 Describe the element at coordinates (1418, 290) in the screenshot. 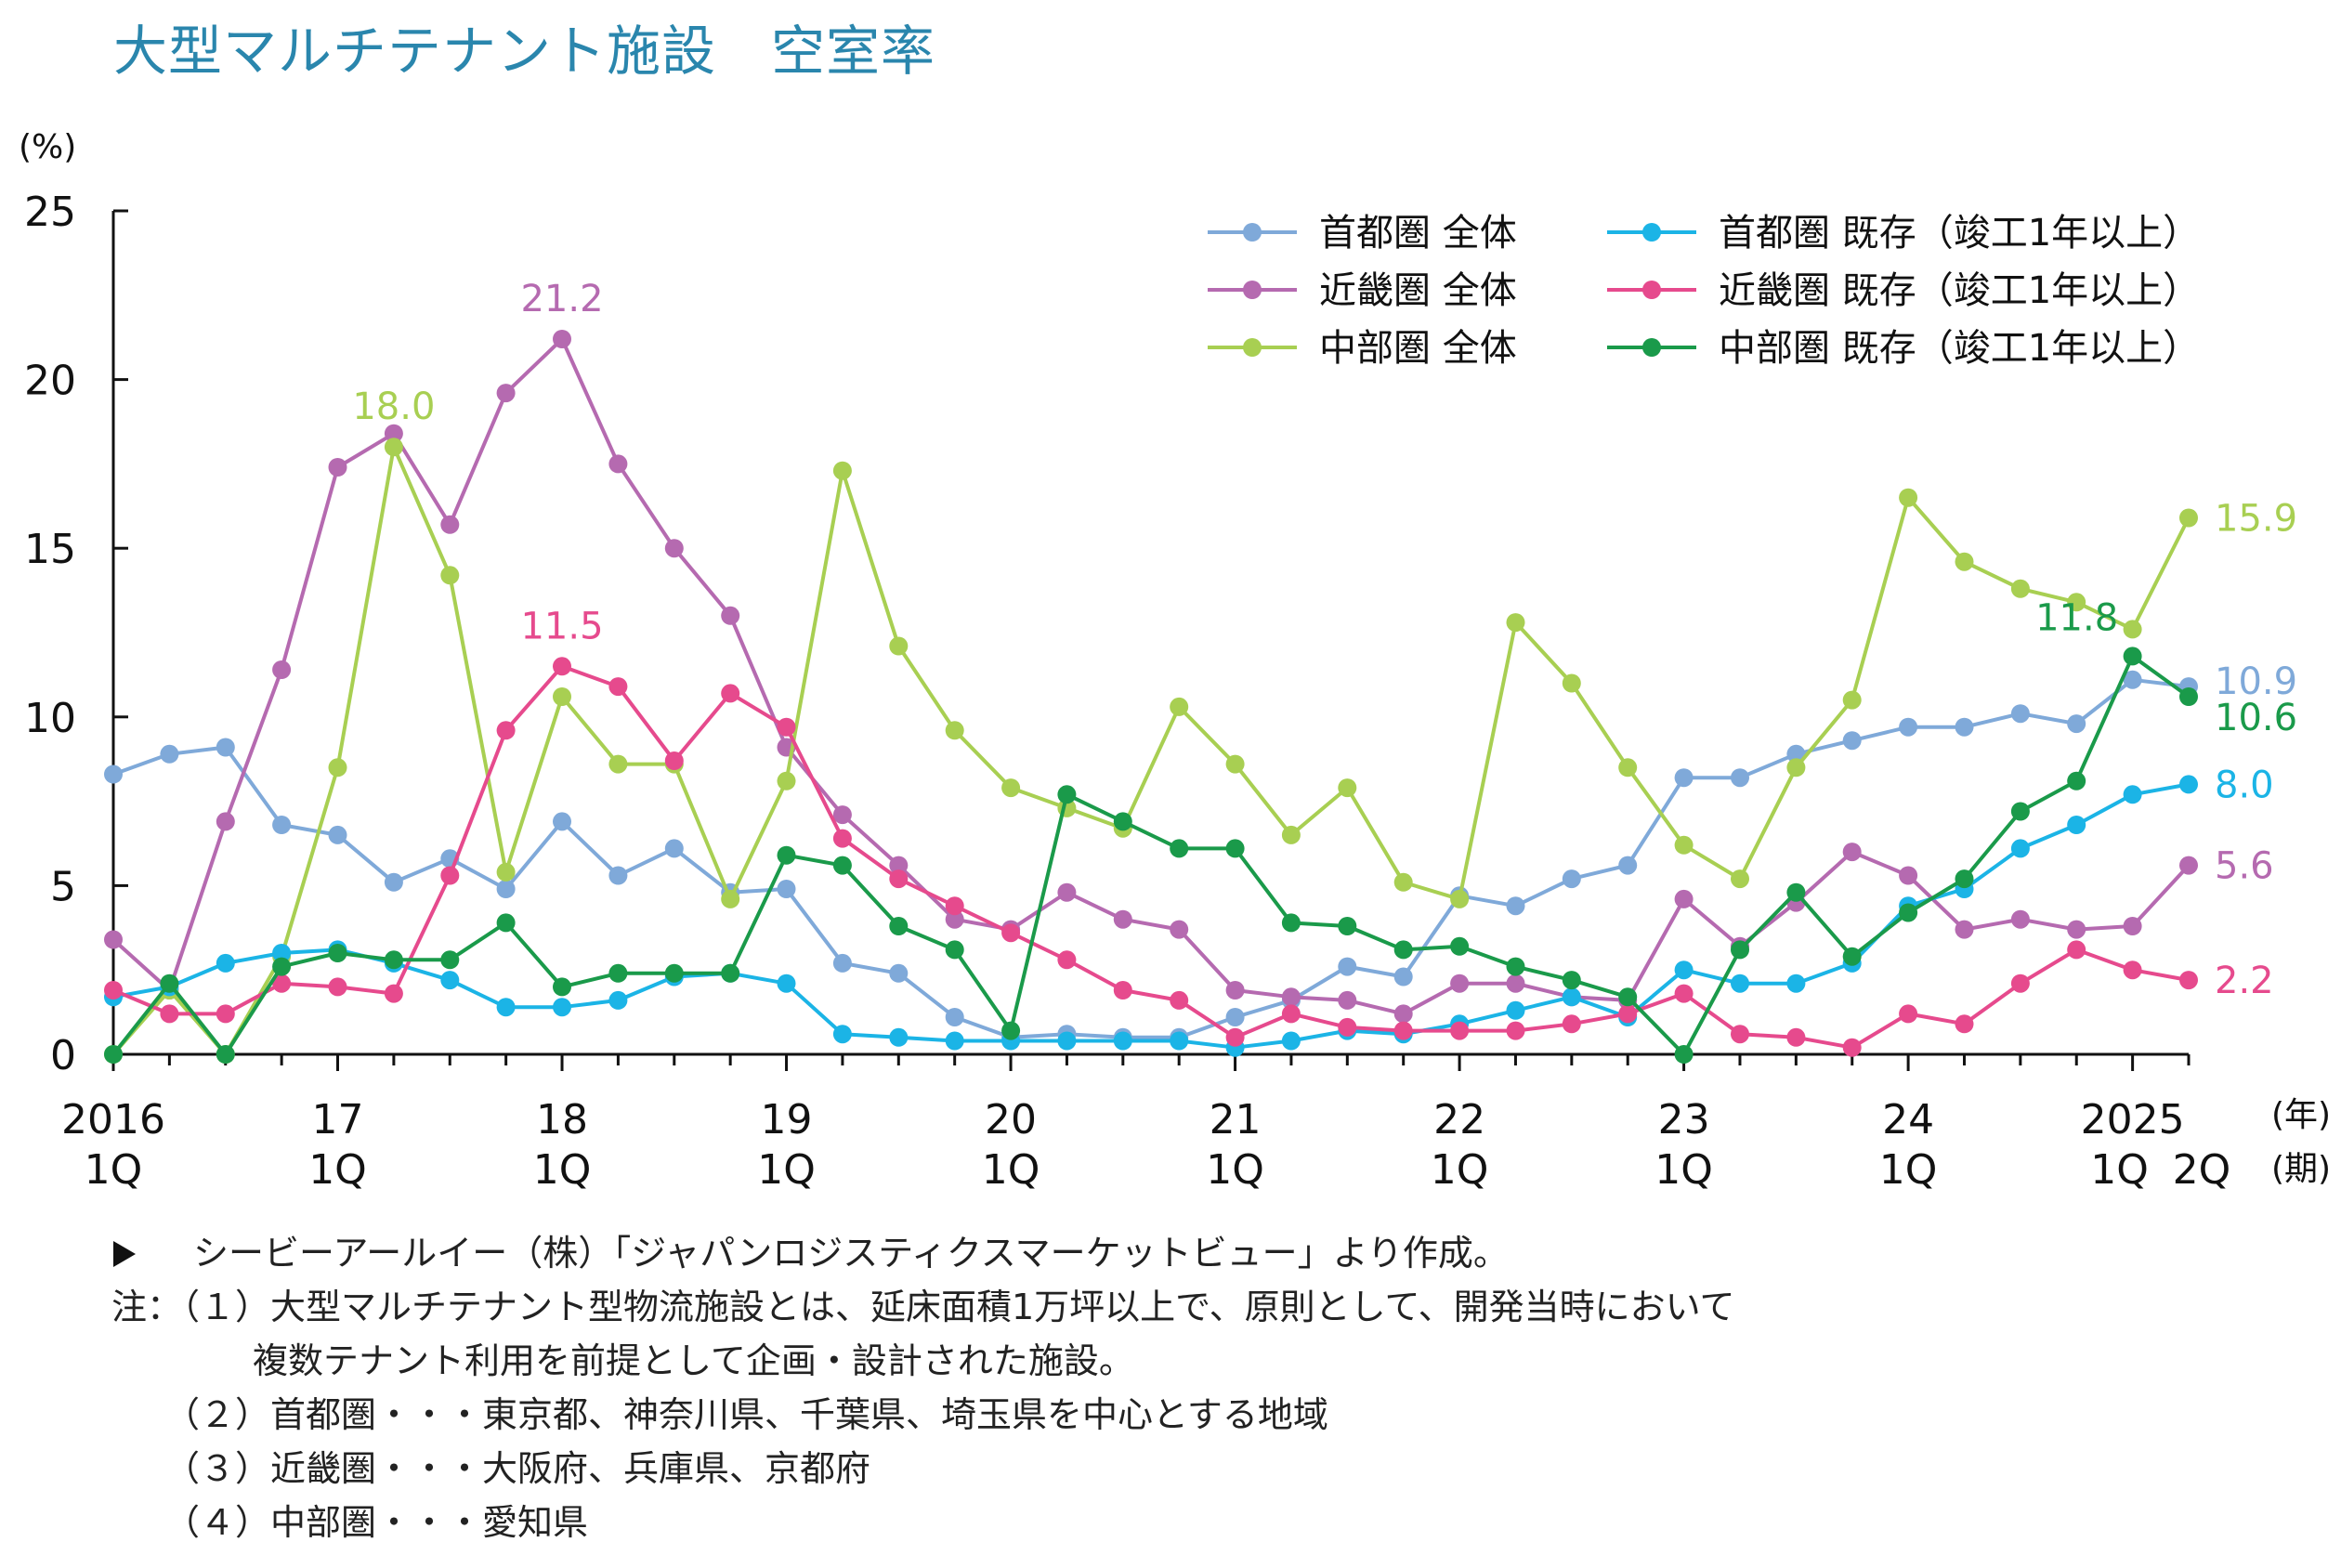

I see `legend-label: 近畿圏 全体` at that location.